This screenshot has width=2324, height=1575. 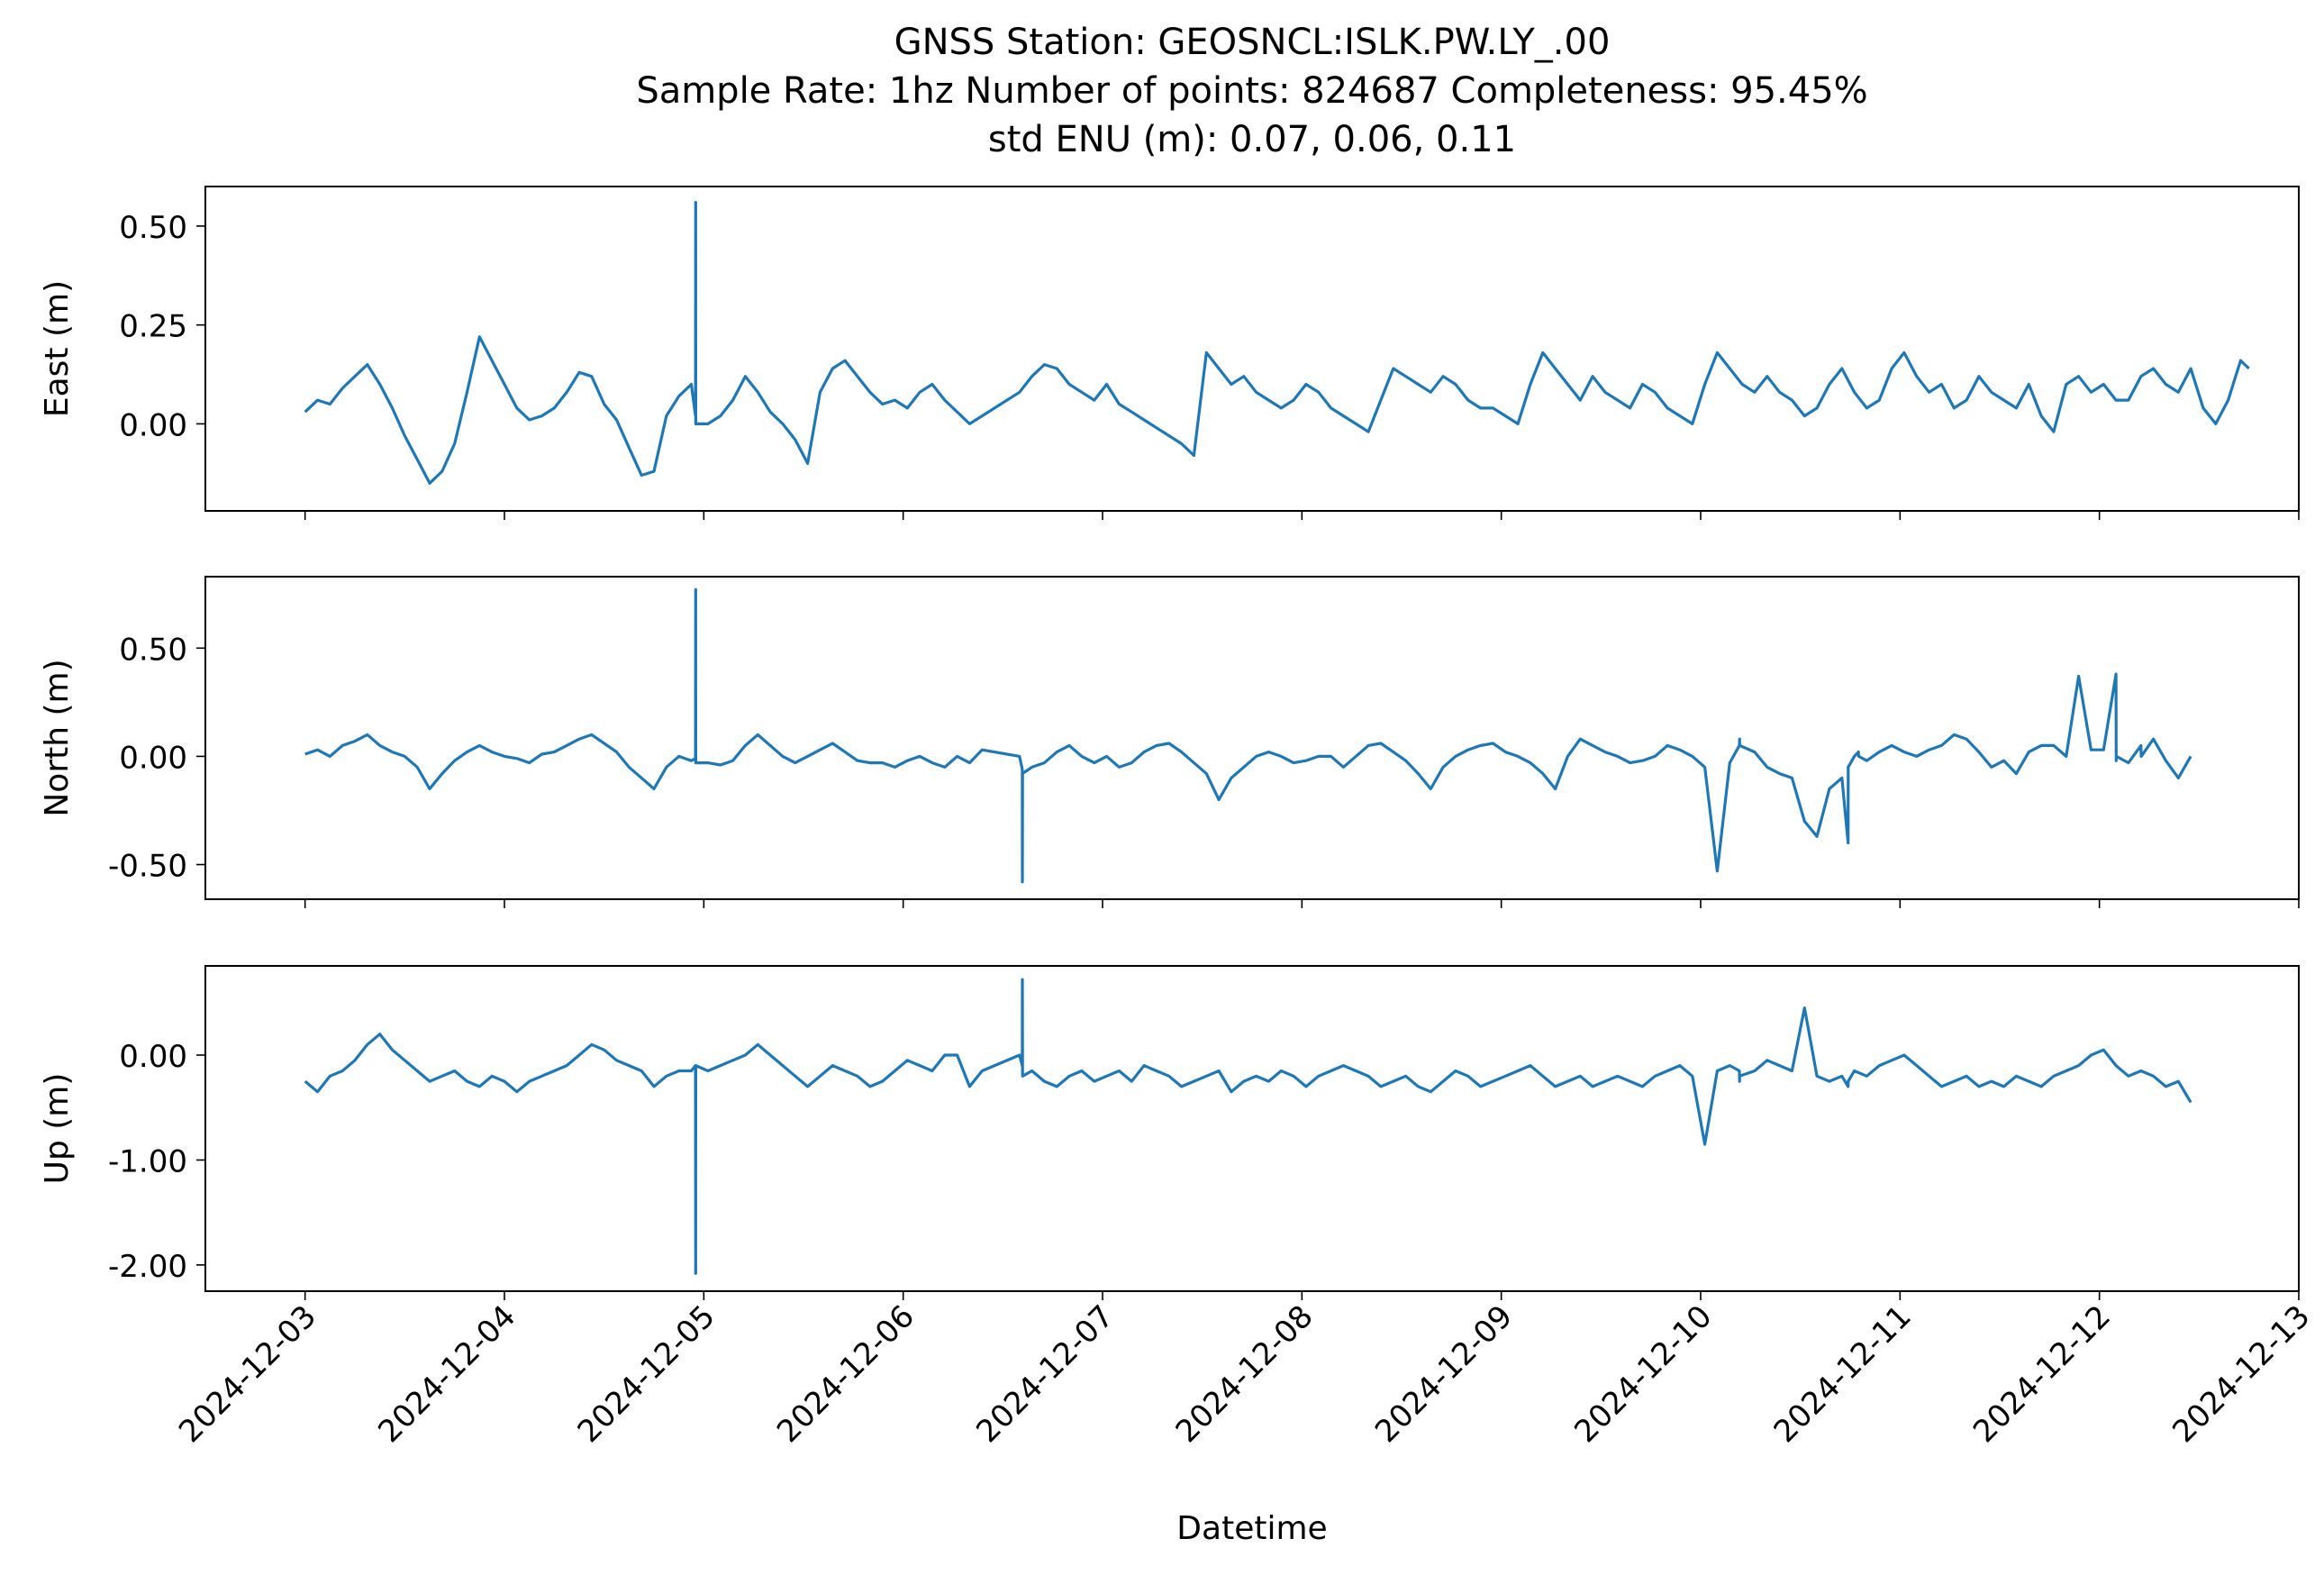 What do you see at coordinates (58, 1129) in the screenshot?
I see `up-y-axis-label: Up (m)` at bounding box center [58, 1129].